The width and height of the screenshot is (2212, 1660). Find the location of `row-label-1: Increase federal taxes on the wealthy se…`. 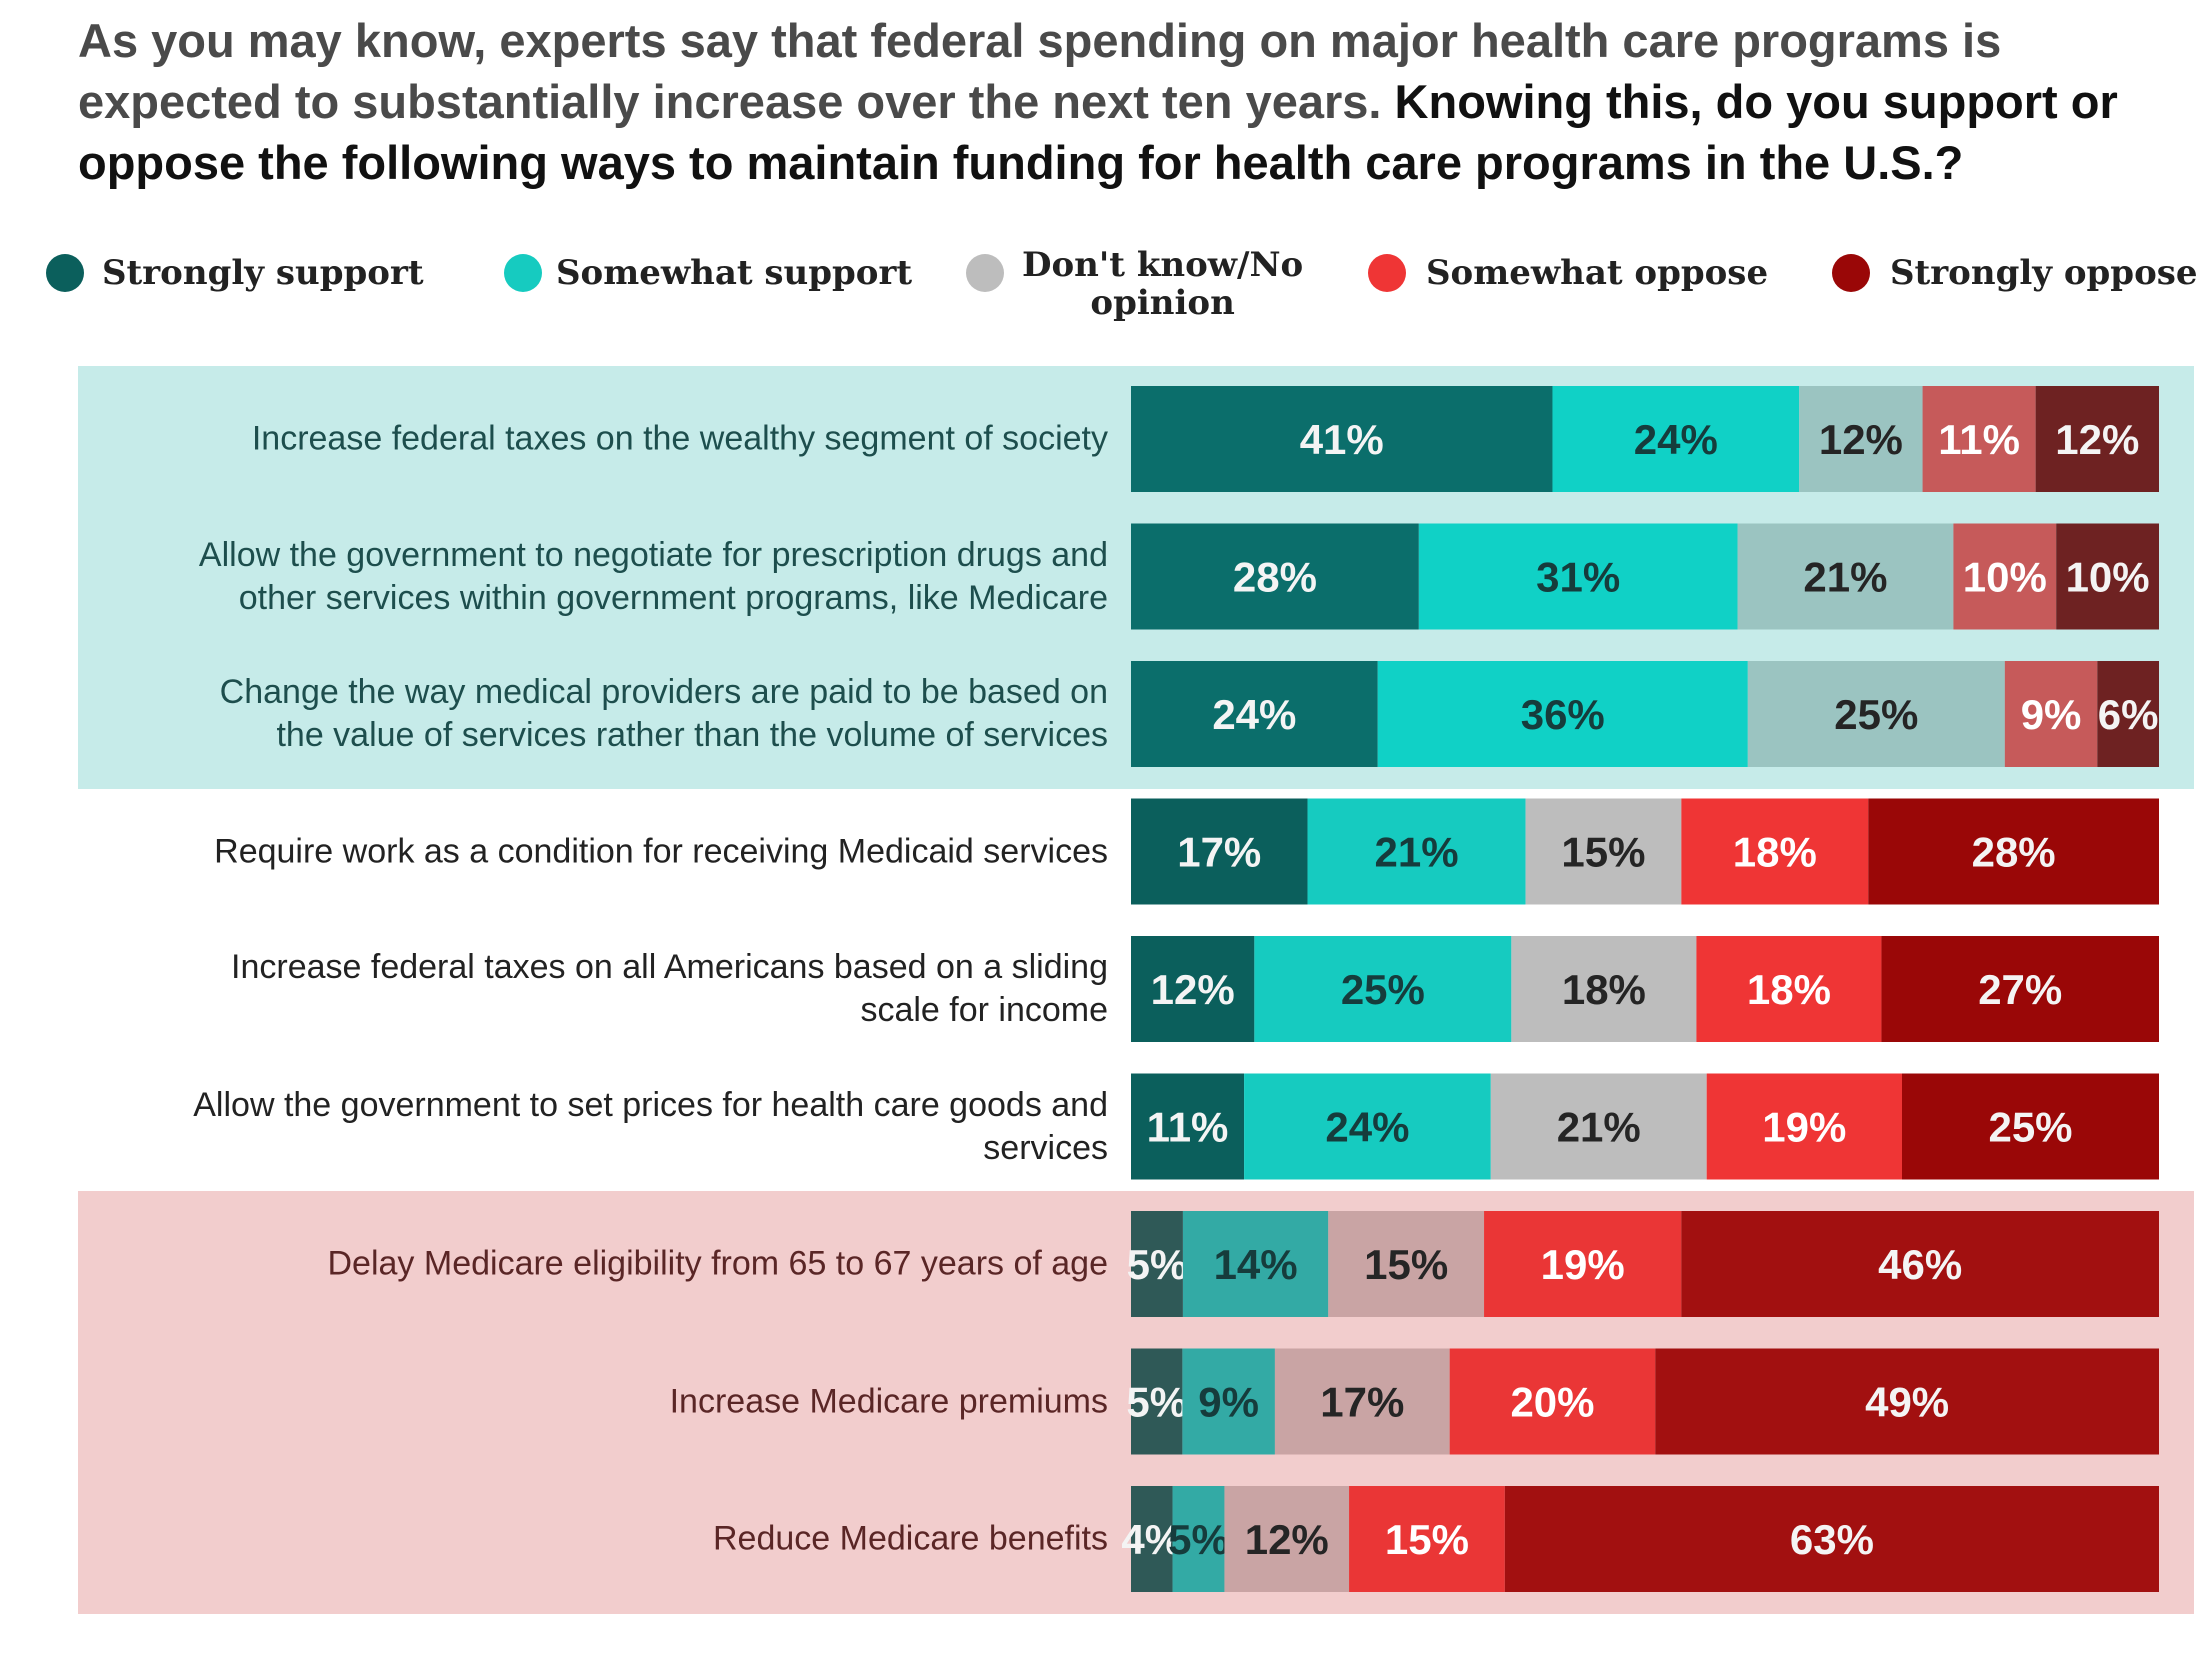

row-label-1: Increase federal taxes on the wealthy se… is located at coordinates (588, 439).